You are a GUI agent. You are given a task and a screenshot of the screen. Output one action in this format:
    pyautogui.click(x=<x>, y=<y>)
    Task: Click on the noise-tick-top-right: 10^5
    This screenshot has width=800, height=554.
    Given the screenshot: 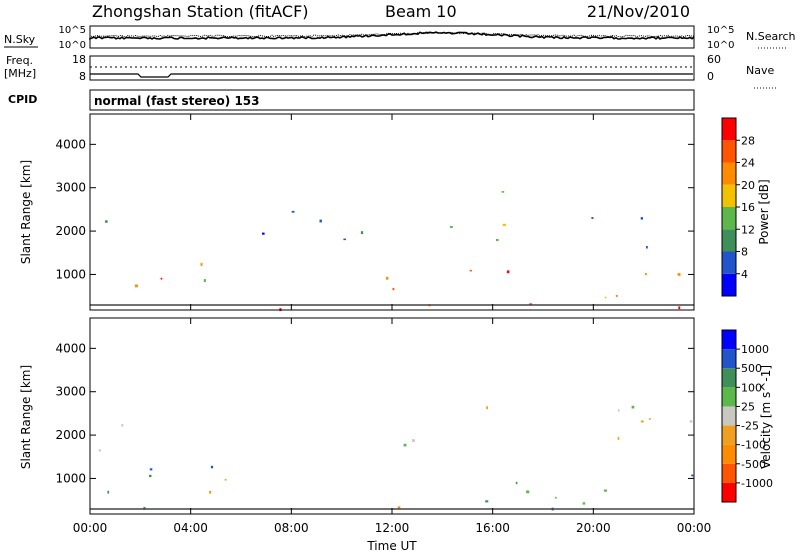 What is the action you would take?
    pyautogui.click(x=720, y=30)
    